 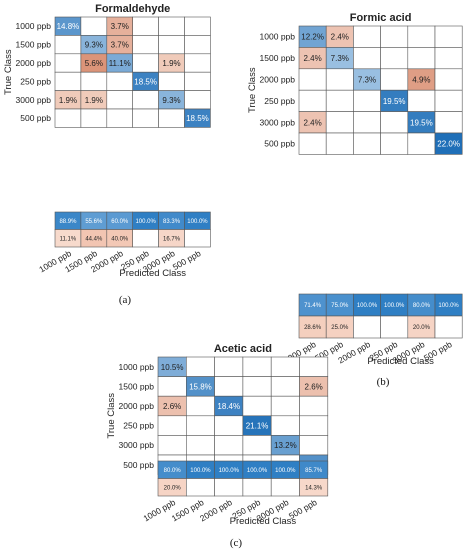 I want to click on chart-title: Acetic acid, so click(x=243, y=349).